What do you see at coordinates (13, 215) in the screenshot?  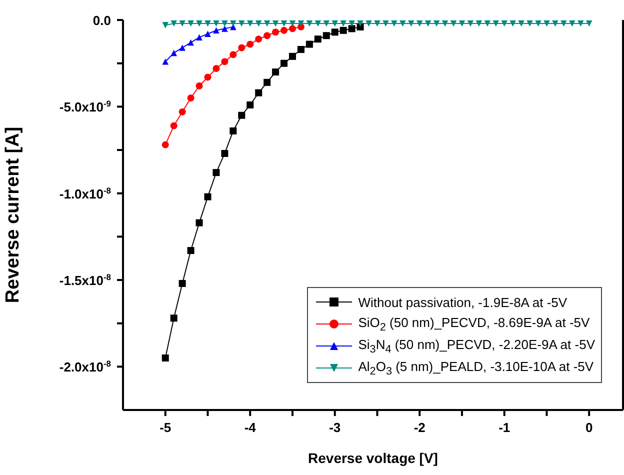 I see `y-axis-title: Reverse current [A]` at bounding box center [13, 215].